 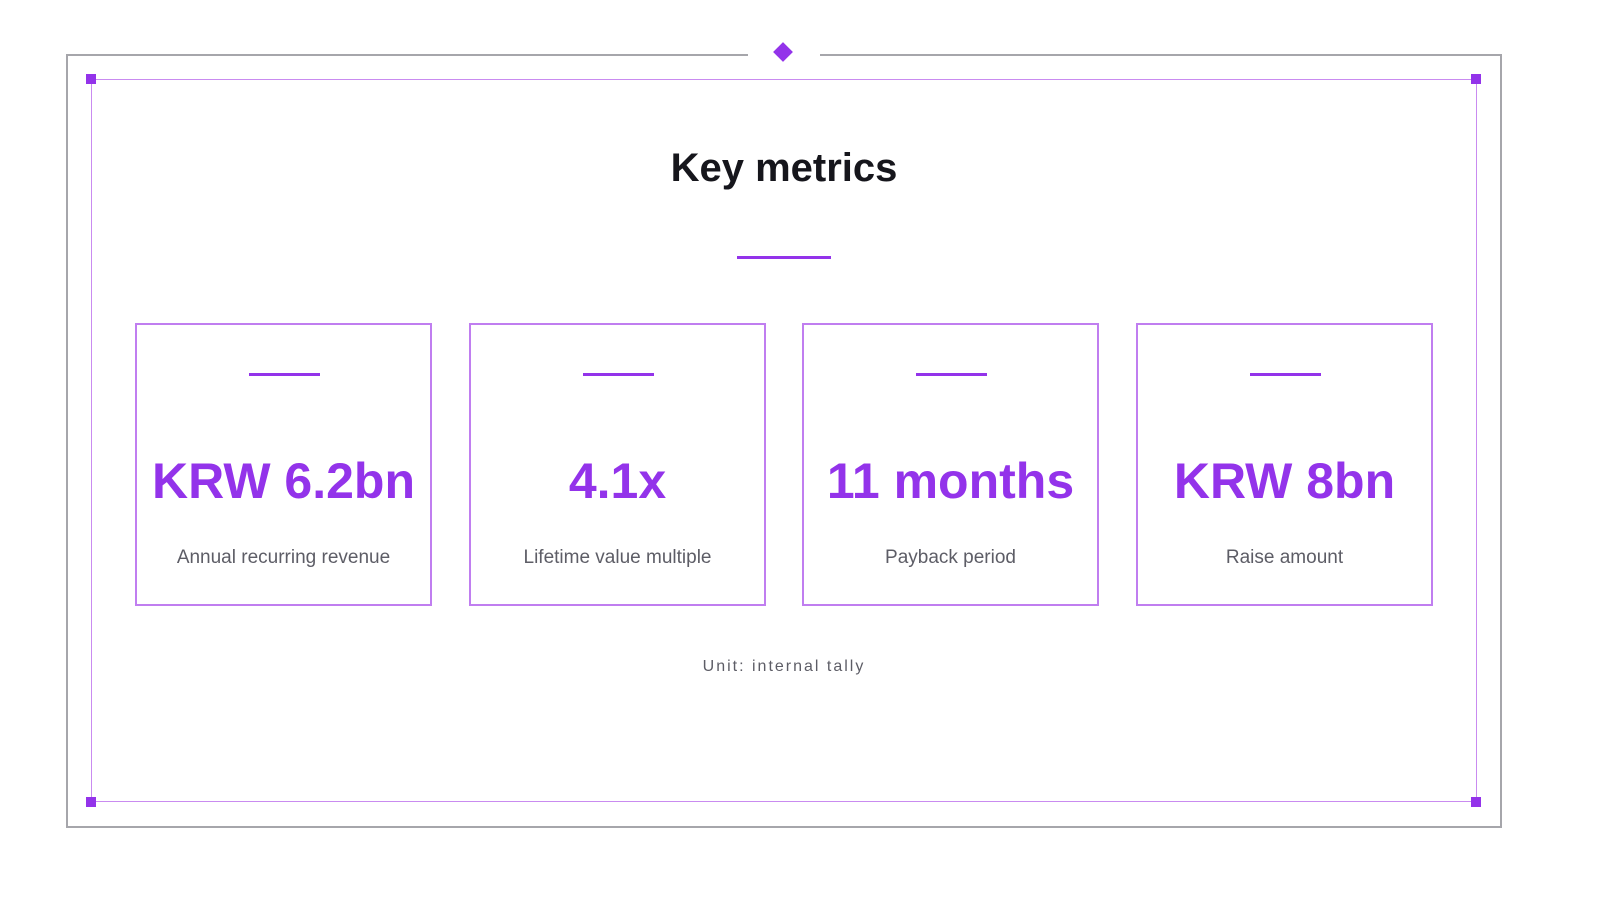 I want to click on metric-label: Payback period, so click(x=950, y=557).